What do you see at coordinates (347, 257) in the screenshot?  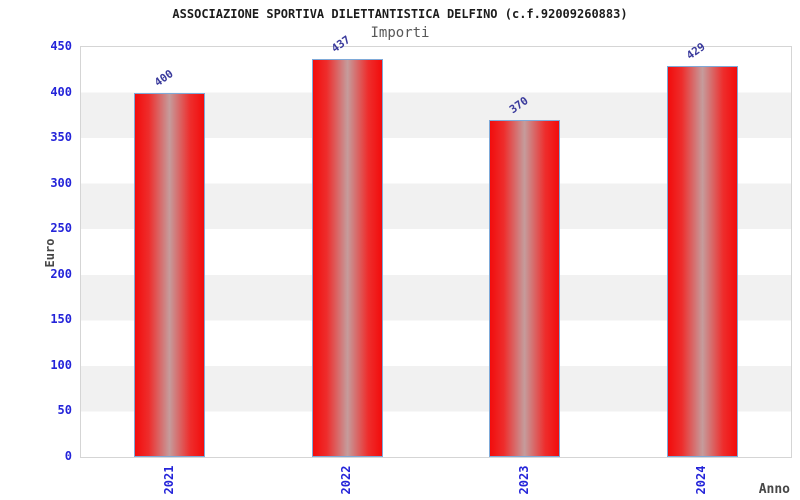 I see `bar-2022` at bounding box center [347, 257].